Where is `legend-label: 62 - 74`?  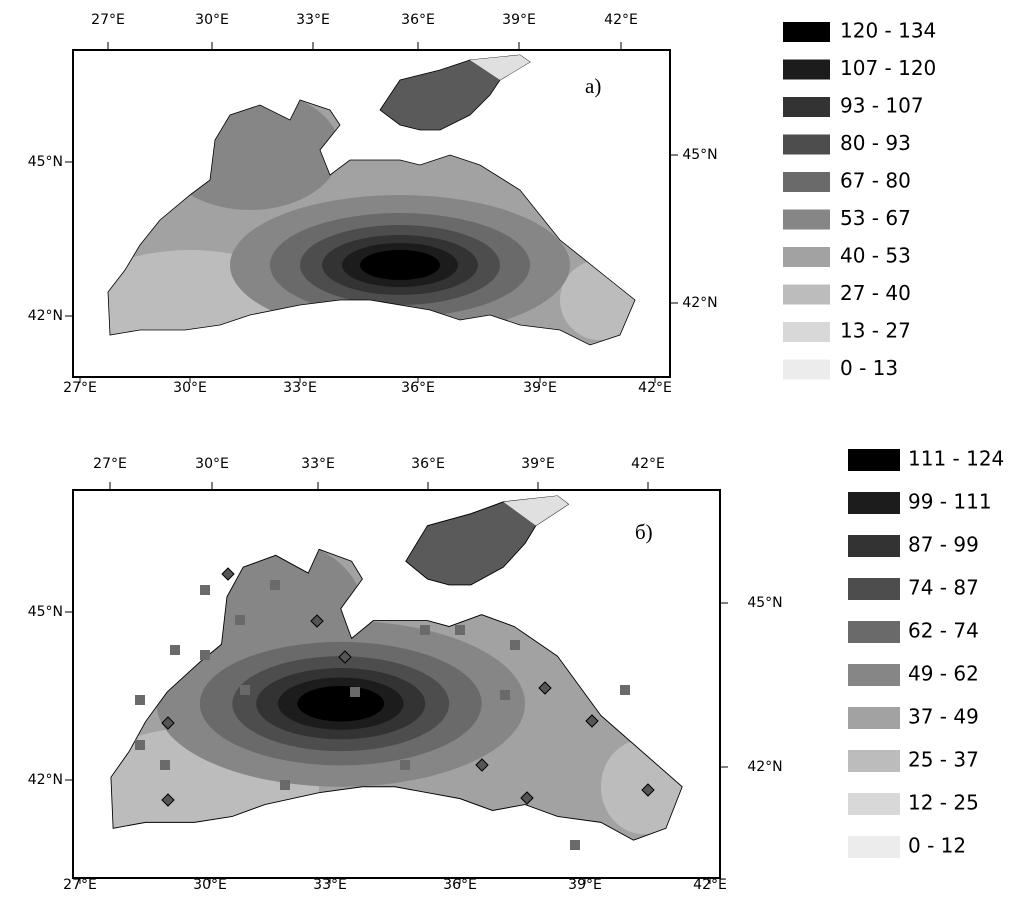
legend-label: 62 - 74 is located at coordinates (943, 631).